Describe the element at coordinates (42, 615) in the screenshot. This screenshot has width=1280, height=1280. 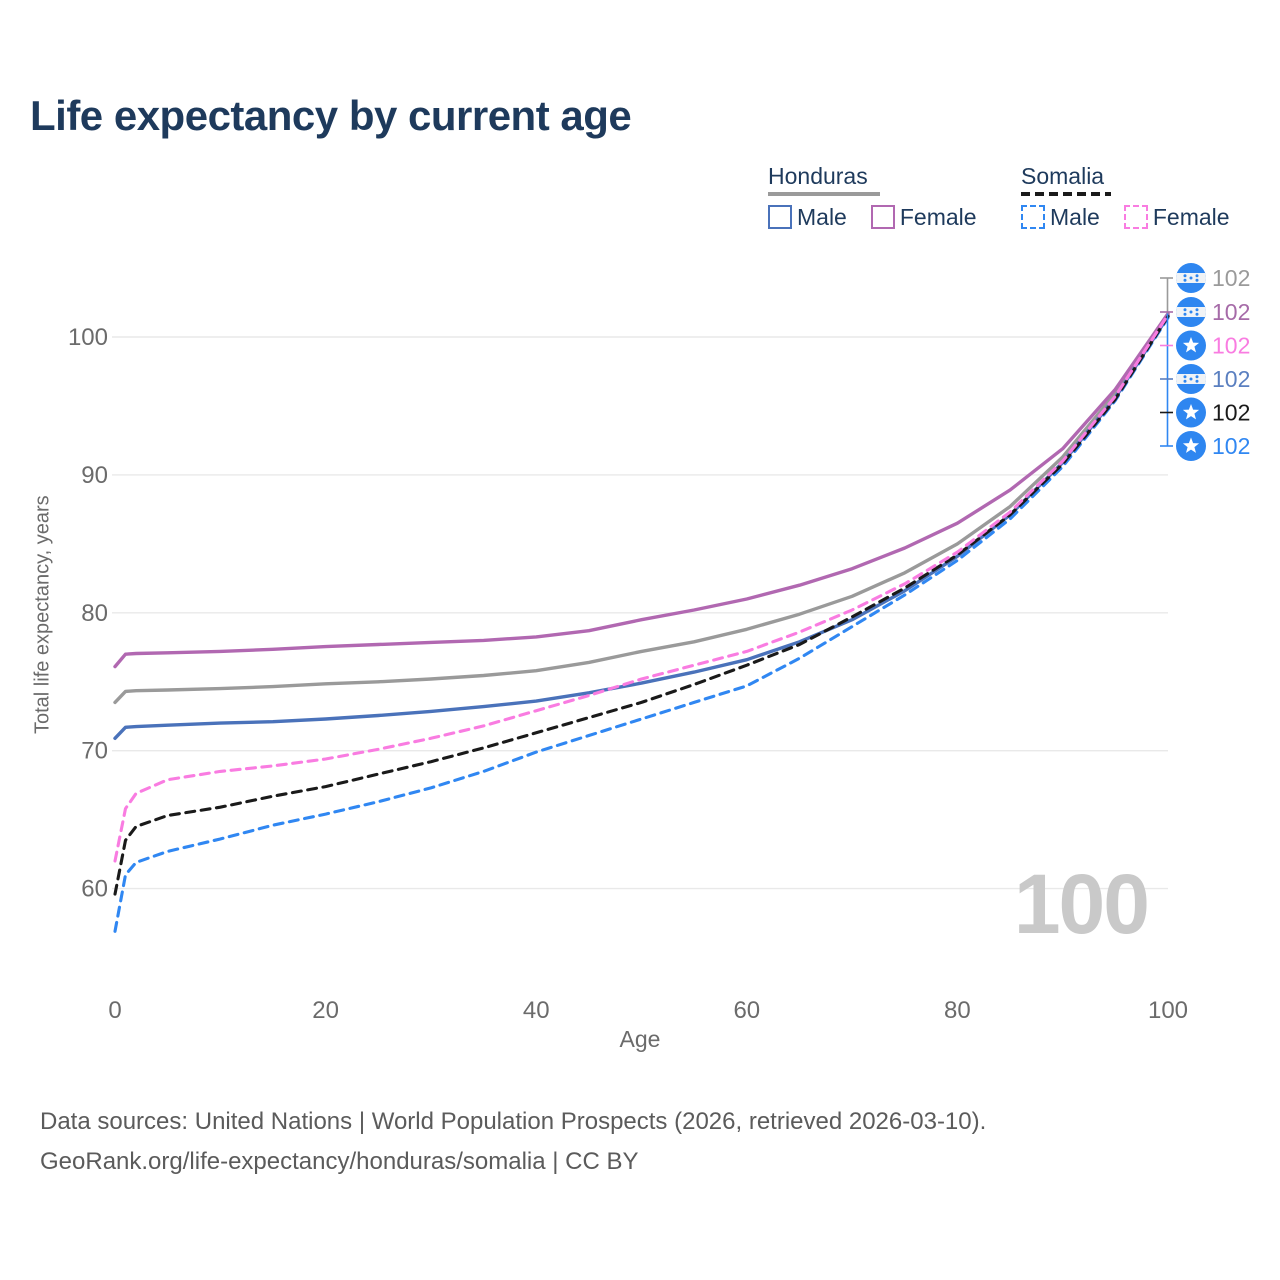
I see `y-axis-title: Total life expectancy, years` at that location.